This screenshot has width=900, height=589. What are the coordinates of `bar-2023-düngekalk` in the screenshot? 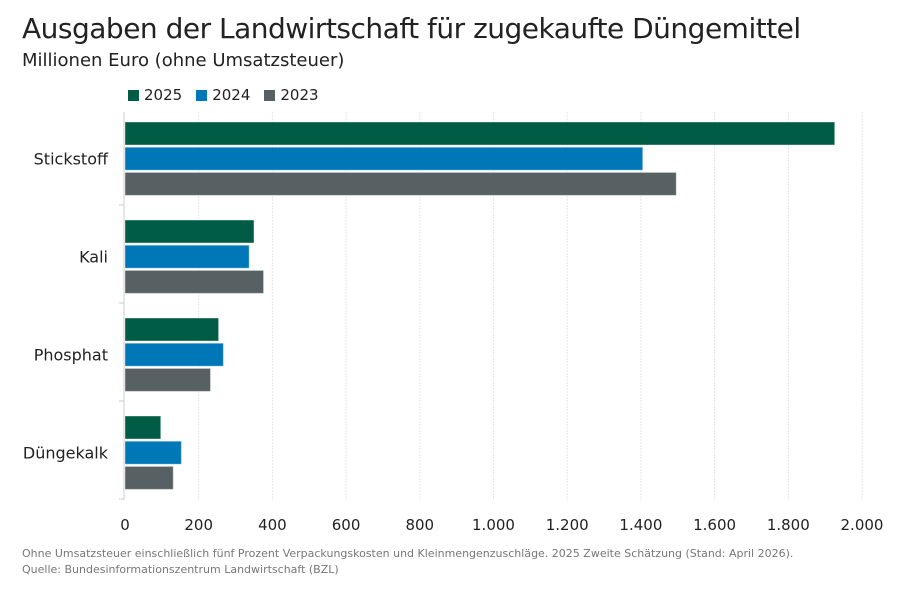 It's located at (149, 477).